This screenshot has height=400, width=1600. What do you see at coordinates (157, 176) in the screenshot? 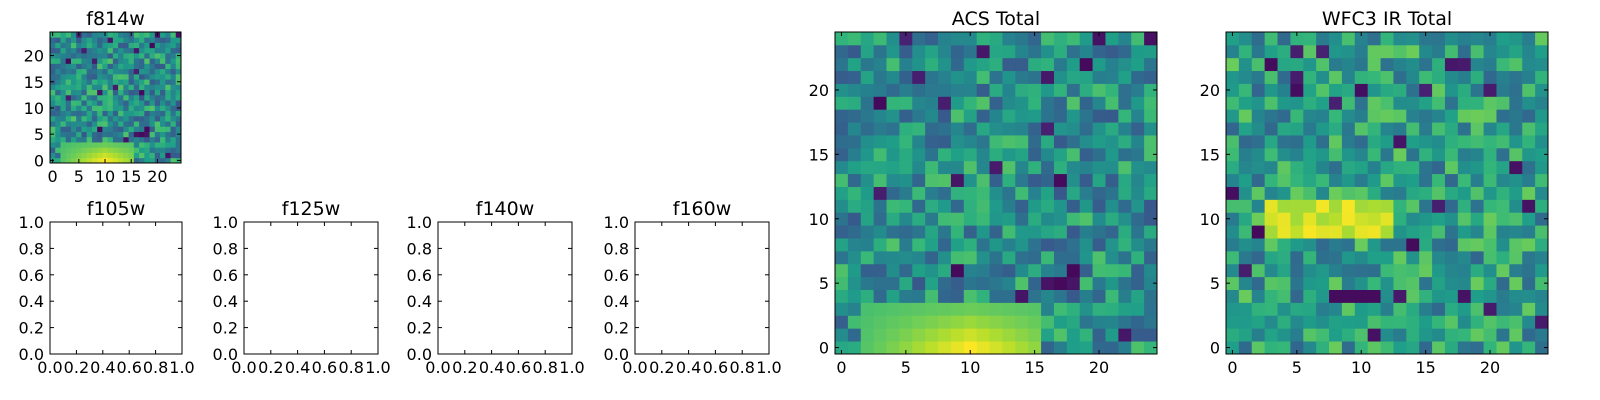
I see `x-tick-label: 20` at bounding box center [157, 176].